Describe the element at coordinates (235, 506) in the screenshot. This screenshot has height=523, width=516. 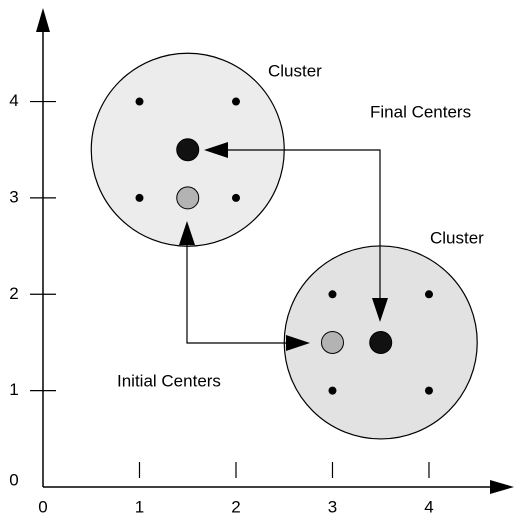
I see `x-tick-label: 2` at that location.